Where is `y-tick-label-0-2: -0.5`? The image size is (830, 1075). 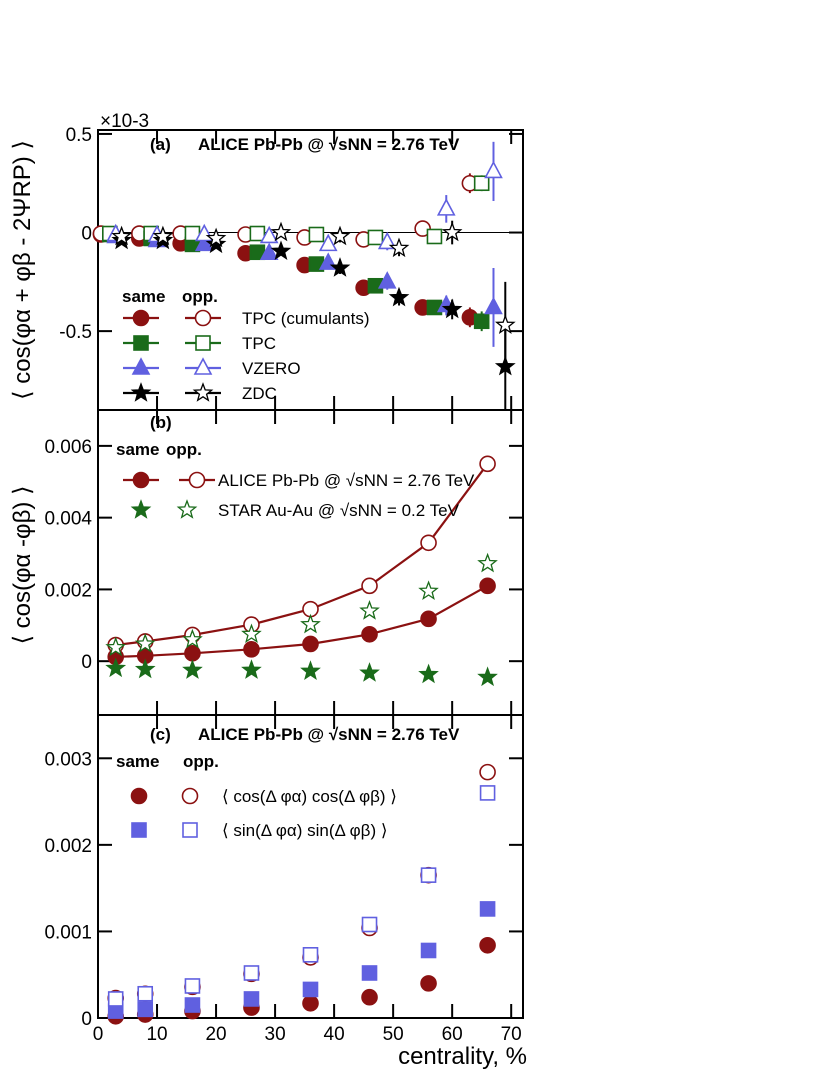
y-tick-label-0-2: -0.5 is located at coordinates (75, 332).